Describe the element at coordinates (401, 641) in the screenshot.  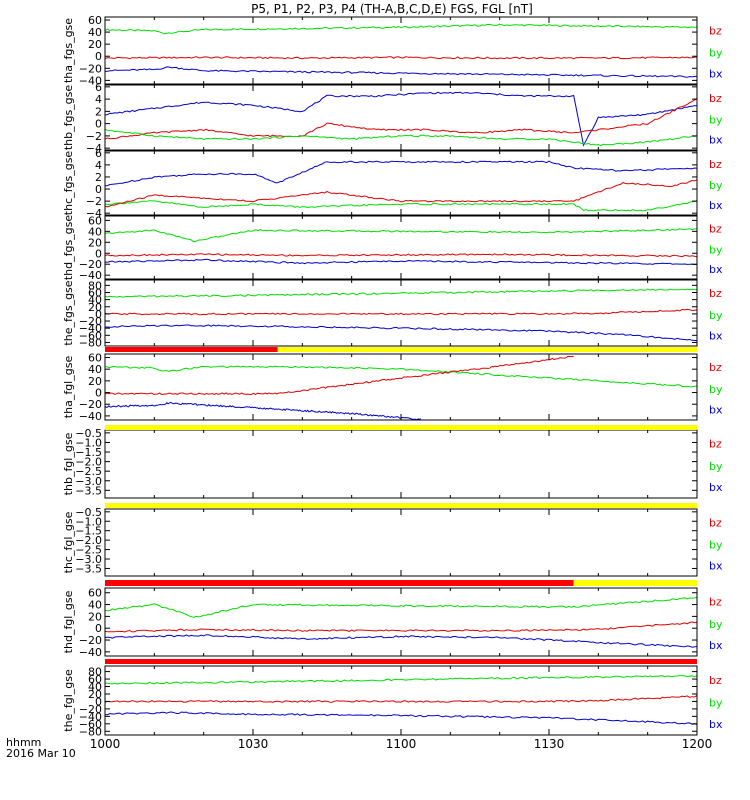
I see `series-thd_fgl_gse-bx` at that location.